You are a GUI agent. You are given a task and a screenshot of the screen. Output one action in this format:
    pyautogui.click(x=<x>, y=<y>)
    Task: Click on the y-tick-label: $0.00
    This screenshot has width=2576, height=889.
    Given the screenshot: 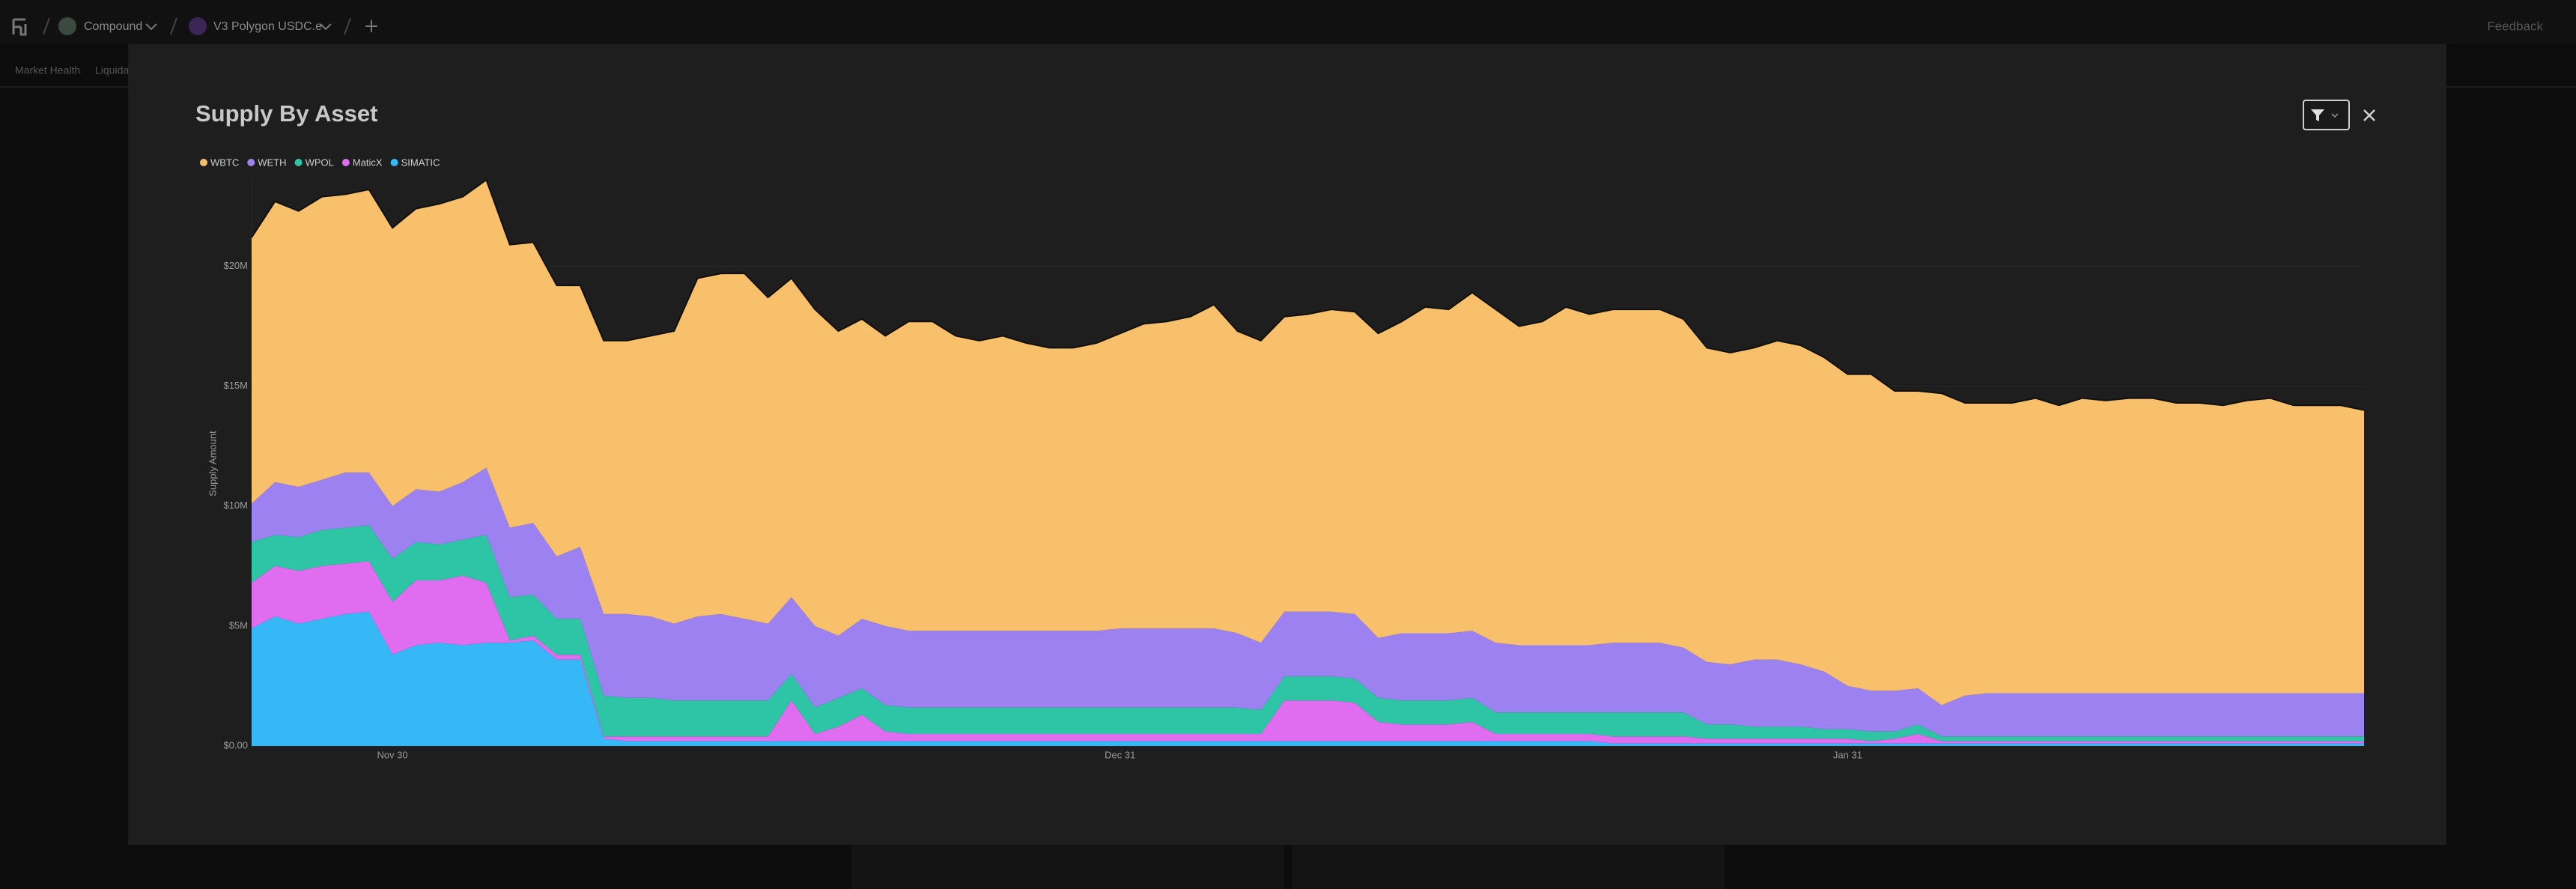 What is the action you would take?
    pyautogui.click(x=235, y=744)
    